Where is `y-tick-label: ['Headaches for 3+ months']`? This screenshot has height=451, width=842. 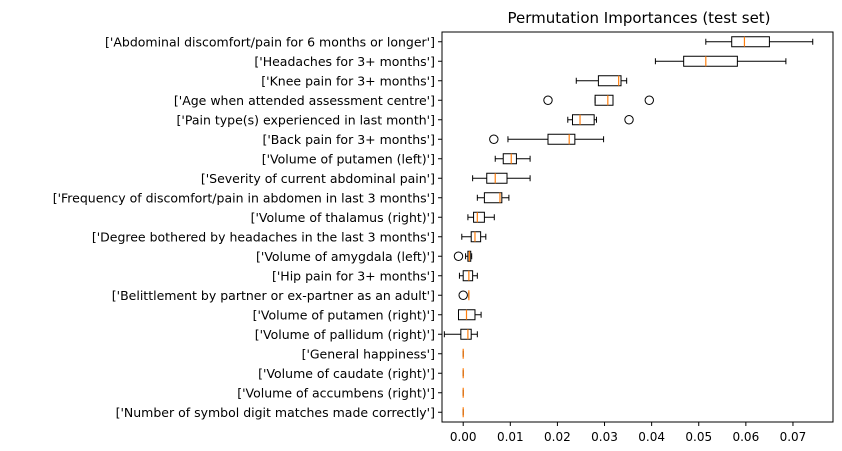 y-tick-label: ['Headaches for 3+ months'] is located at coordinates (344, 61).